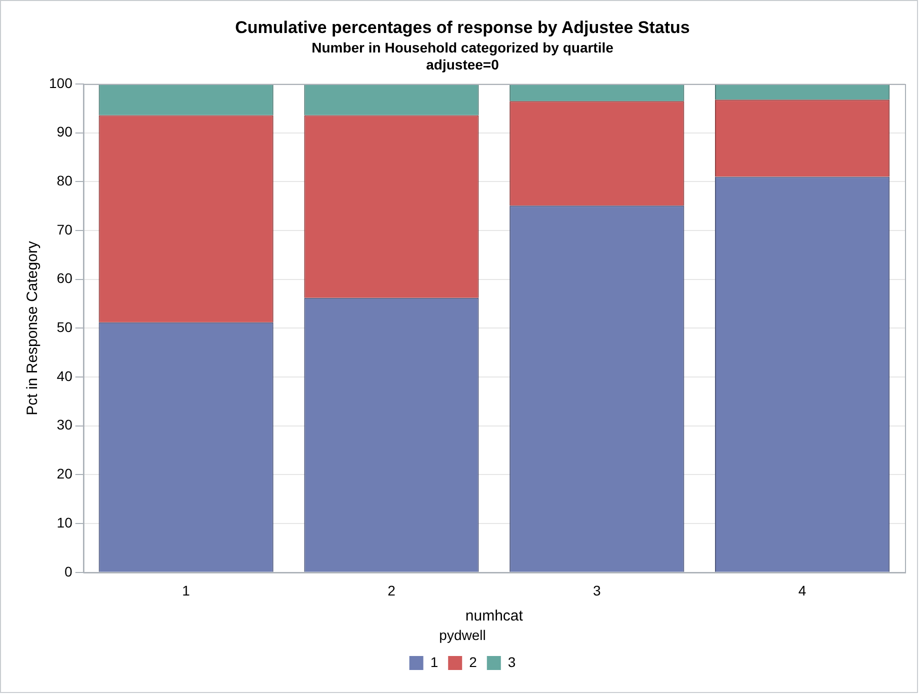 This screenshot has width=919, height=694. What do you see at coordinates (463, 64) in the screenshot?
I see `text: adjustee=0` at bounding box center [463, 64].